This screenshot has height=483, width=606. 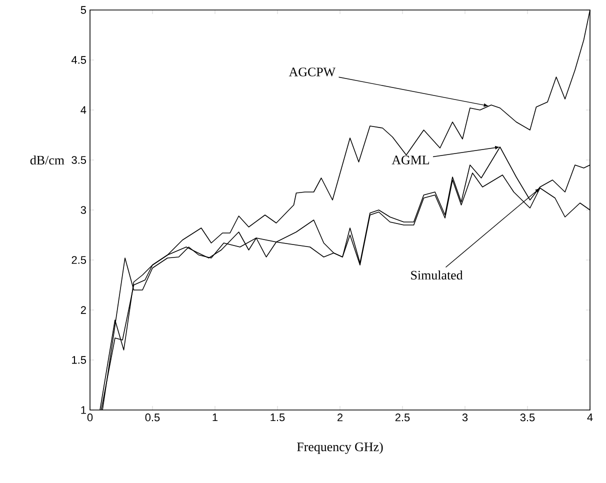 I want to click on x-tick-label: 1, so click(x=215, y=418).